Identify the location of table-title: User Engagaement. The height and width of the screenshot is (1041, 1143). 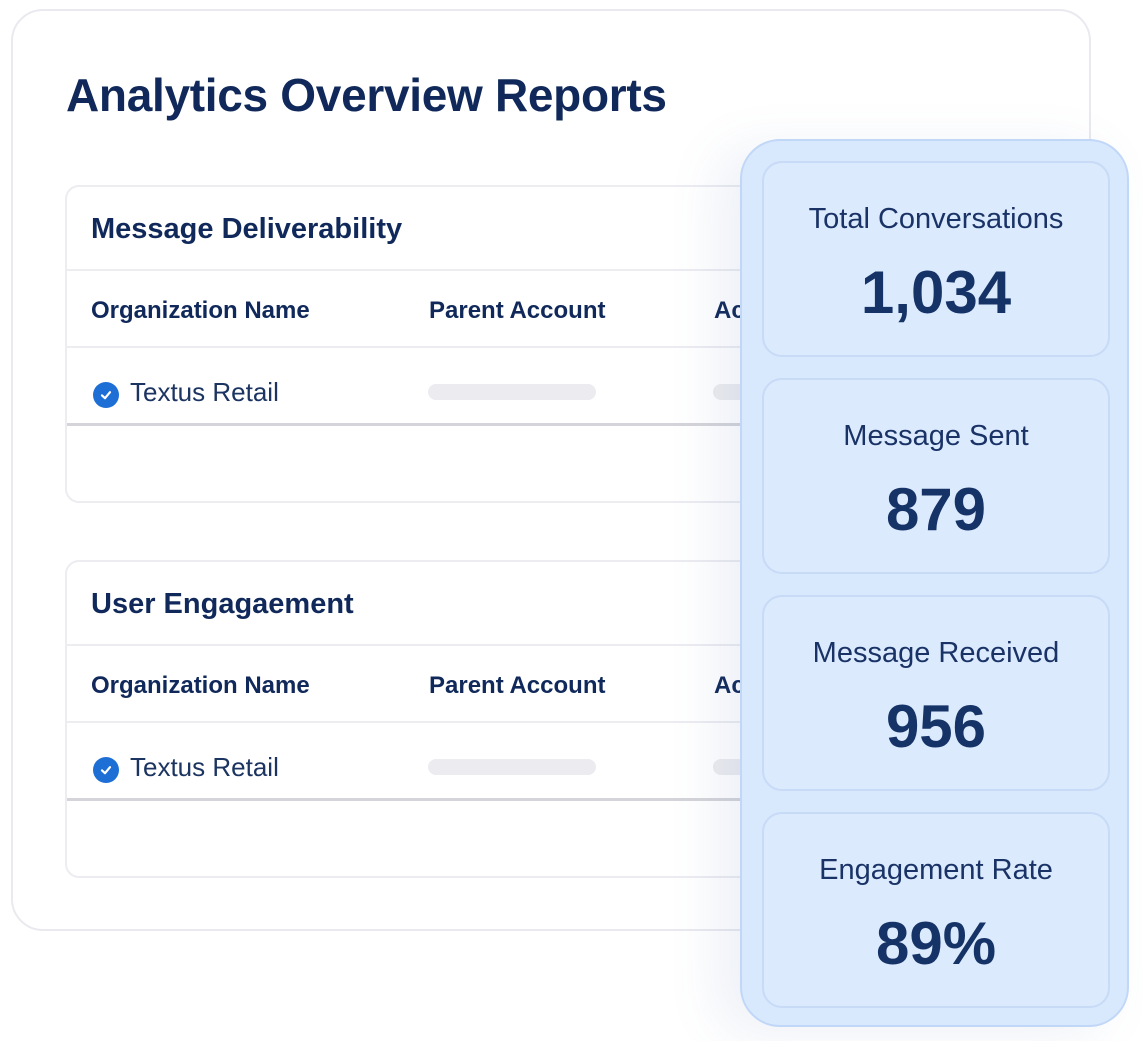
(222, 604).